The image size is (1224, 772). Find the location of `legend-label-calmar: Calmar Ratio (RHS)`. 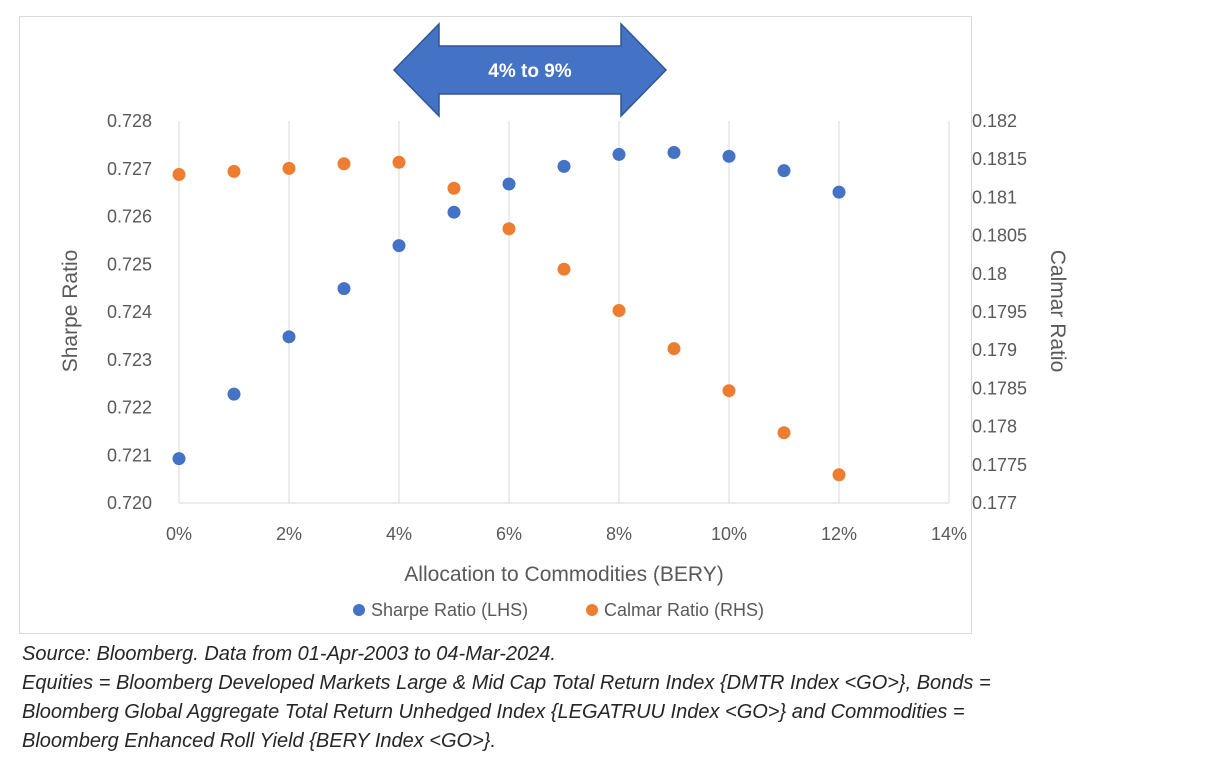

legend-label-calmar: Calmar Ratio (RHS) is located at coordinates (684, 610).